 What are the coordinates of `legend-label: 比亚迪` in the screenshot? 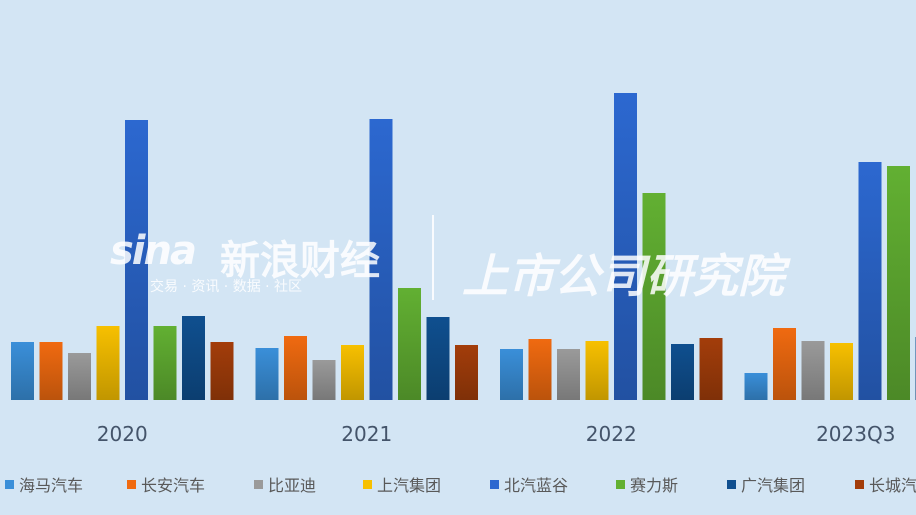 It's located at (292, 485).